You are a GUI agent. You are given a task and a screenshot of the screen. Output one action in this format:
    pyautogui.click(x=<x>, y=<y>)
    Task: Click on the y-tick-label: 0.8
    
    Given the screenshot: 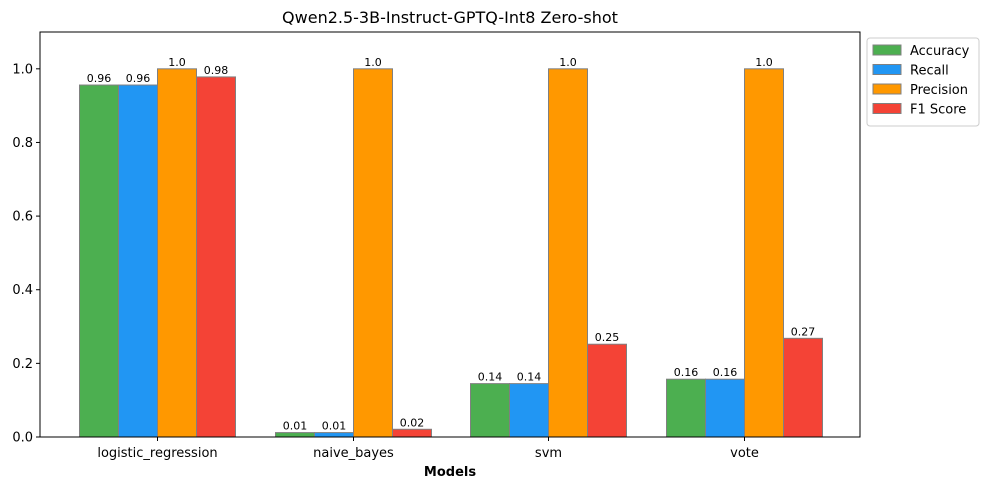 What is the action you would take?
    pyautogui.click(x=22, y=143)
    